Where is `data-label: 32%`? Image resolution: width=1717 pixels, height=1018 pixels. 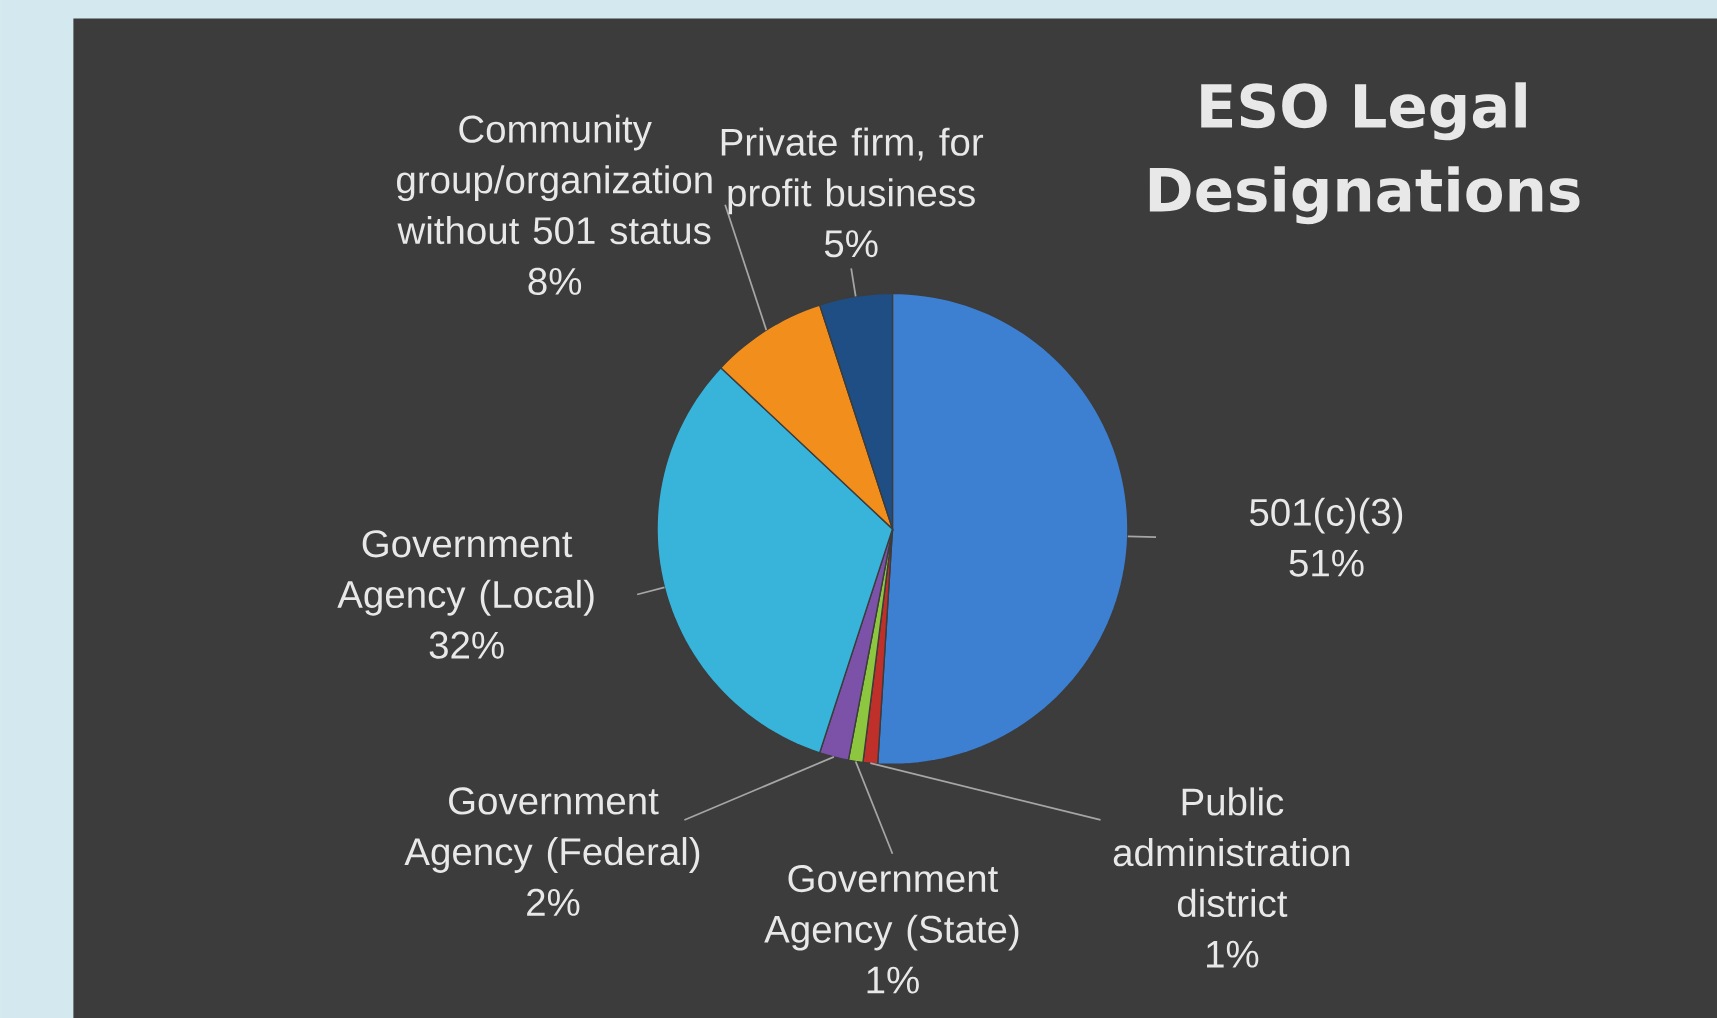
data-label: 32% is located at coordinates (466, 645).